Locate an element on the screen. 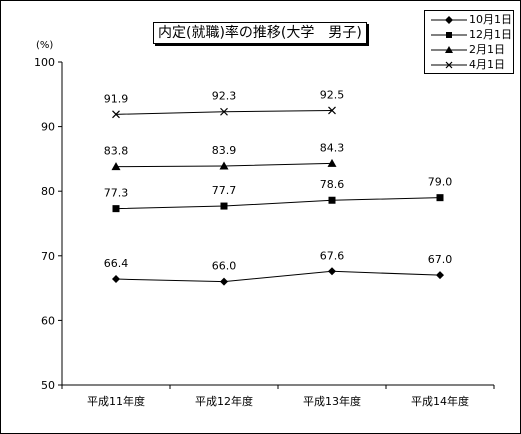 Image resolution: width=521 pixels, height=434 pixels. x-tick-label: 平成12年度 is located at coordinates (224, 401).